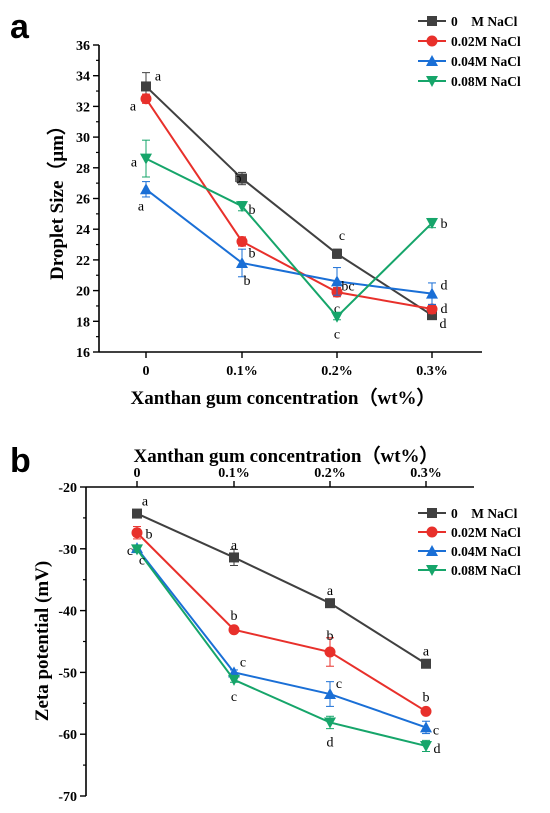 The width and height of the screenshot is (550, 813). I want to click on a-y-tick-label: 18, so click(83, 322).